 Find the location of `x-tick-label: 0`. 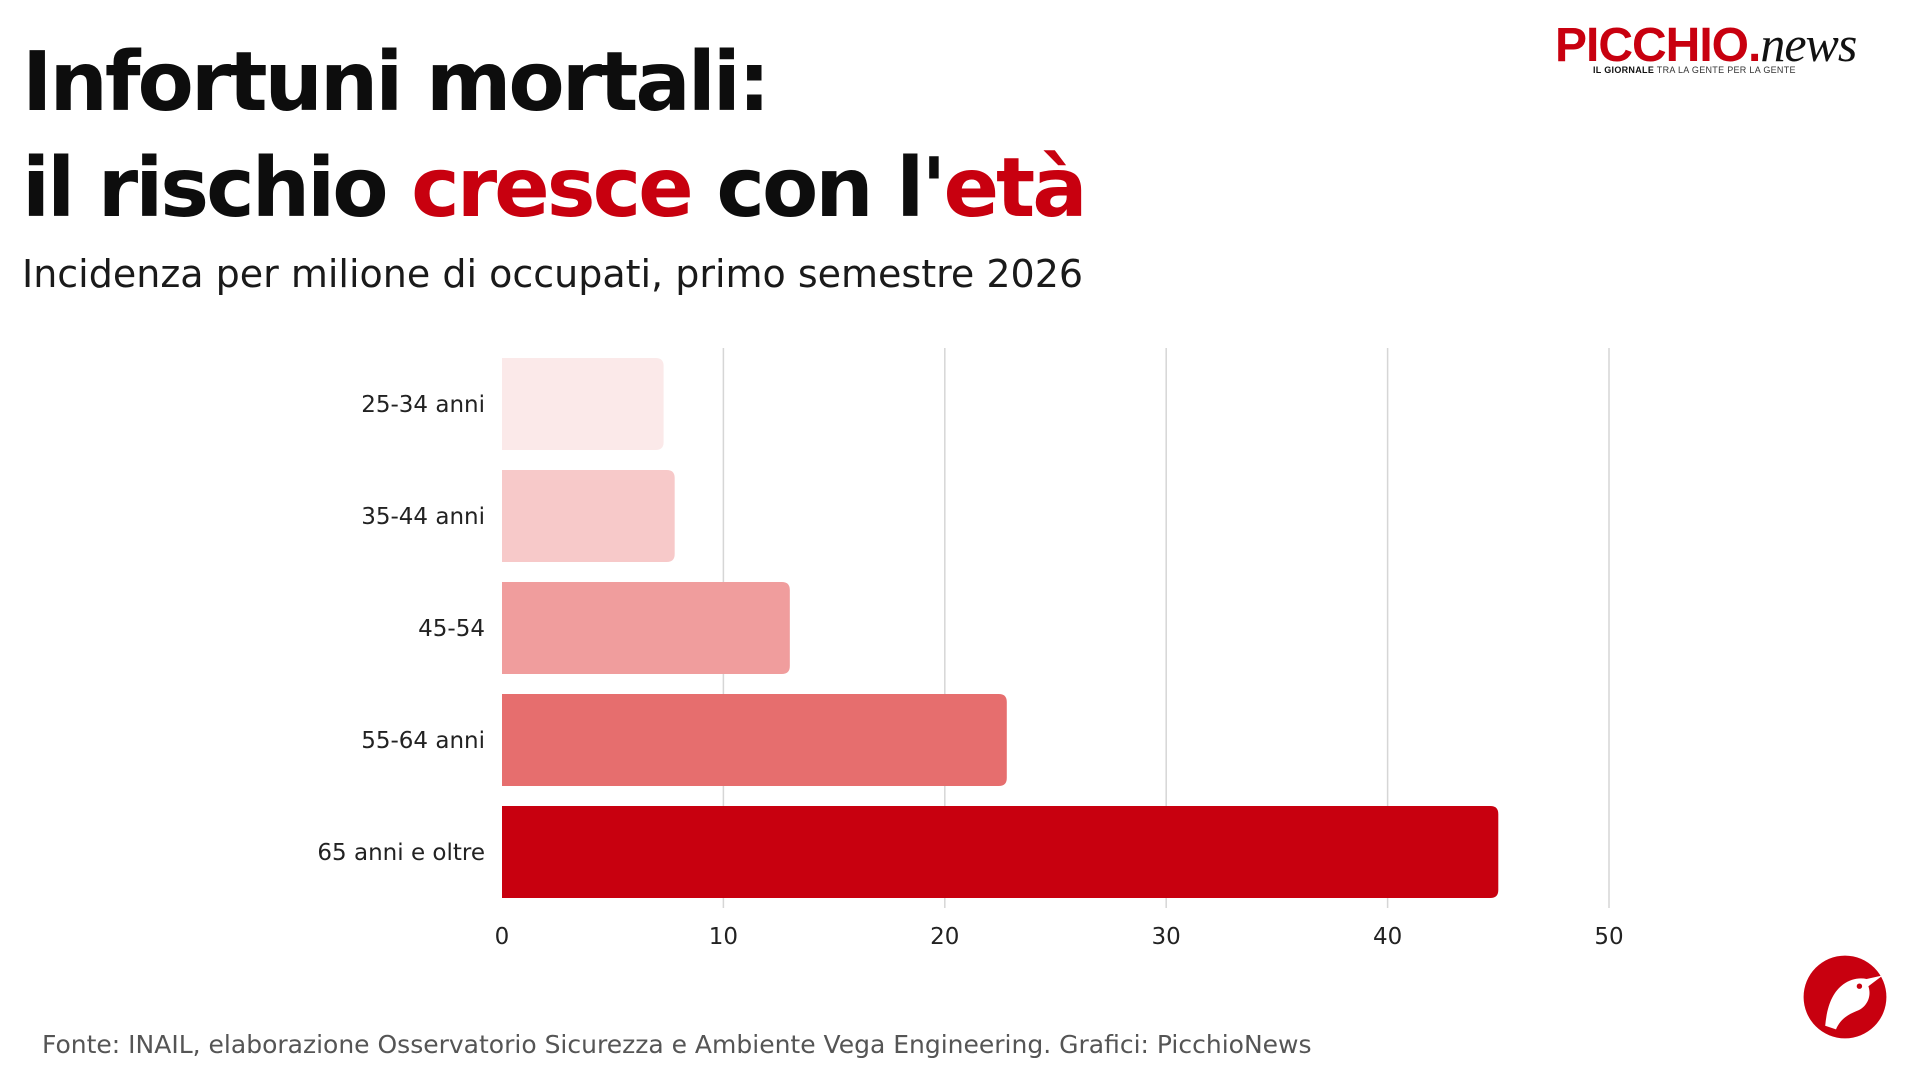

x-tick-label: 0 is located at coordinates (502, 937).